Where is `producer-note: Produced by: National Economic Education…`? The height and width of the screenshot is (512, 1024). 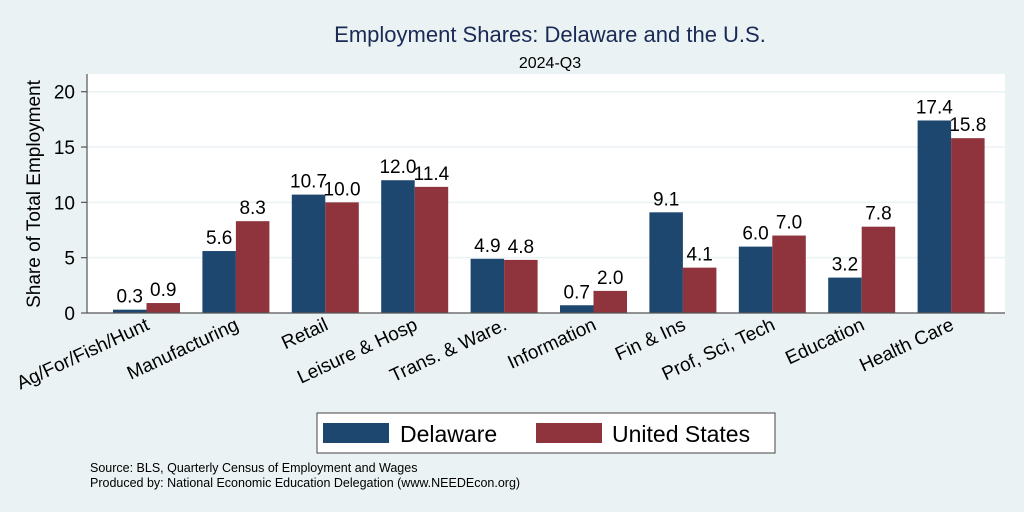 producer-note: Produced by: National Economic Education… is located at coordinates (305, 483).